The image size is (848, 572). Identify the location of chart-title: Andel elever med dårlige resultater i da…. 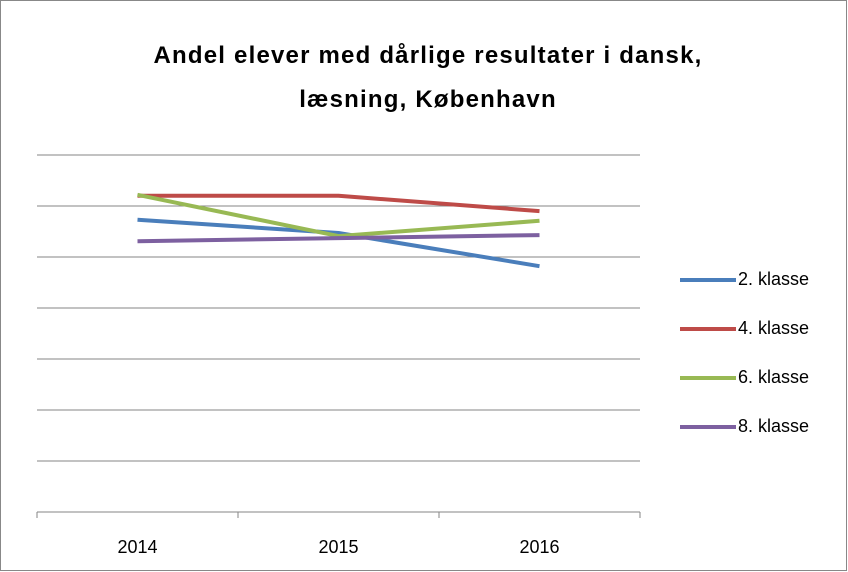
(428, 77).